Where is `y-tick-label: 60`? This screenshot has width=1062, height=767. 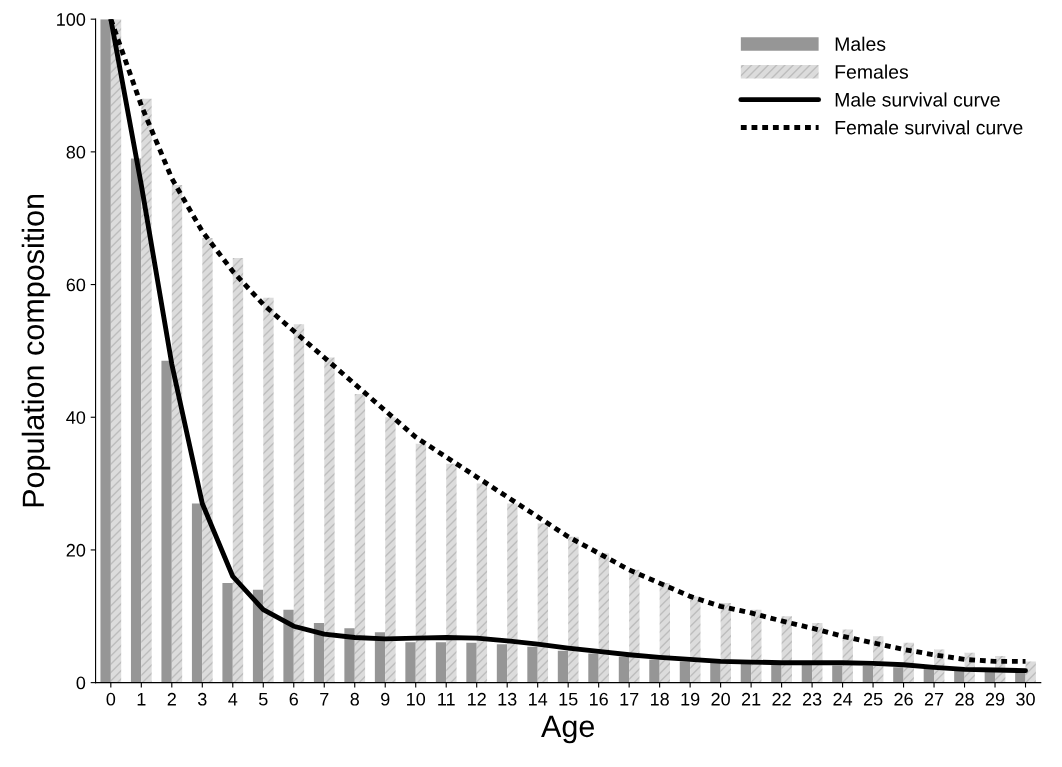 y-tick-label: 60 is located at coordinates (76, 285).